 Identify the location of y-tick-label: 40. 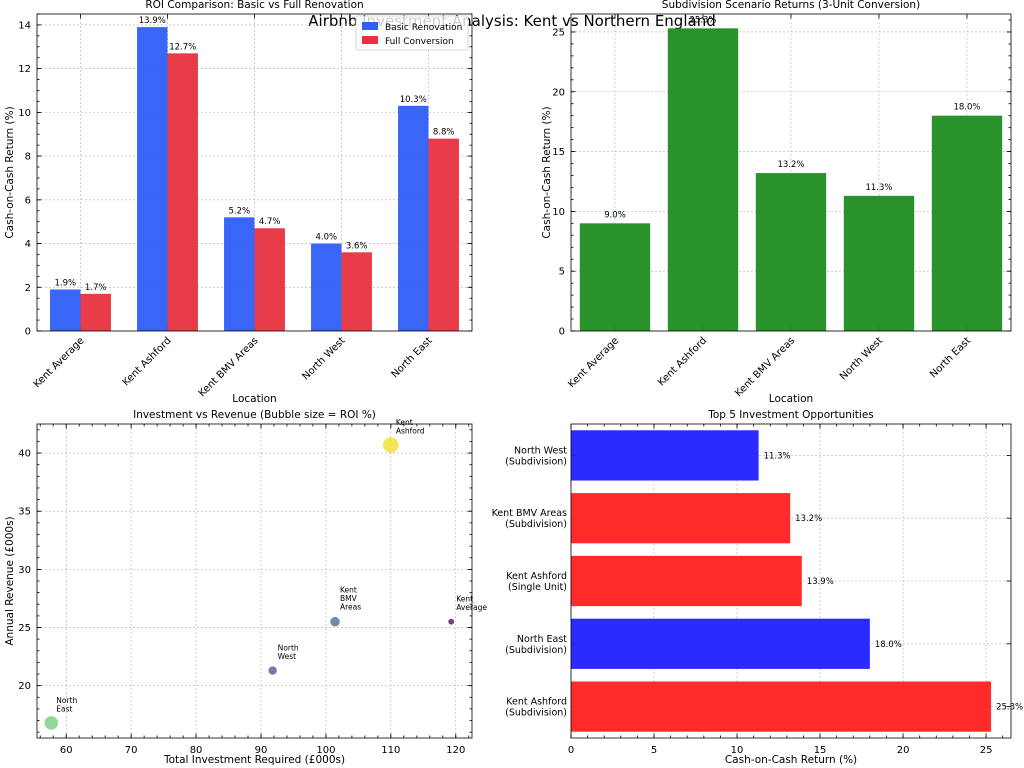
(24, 454).